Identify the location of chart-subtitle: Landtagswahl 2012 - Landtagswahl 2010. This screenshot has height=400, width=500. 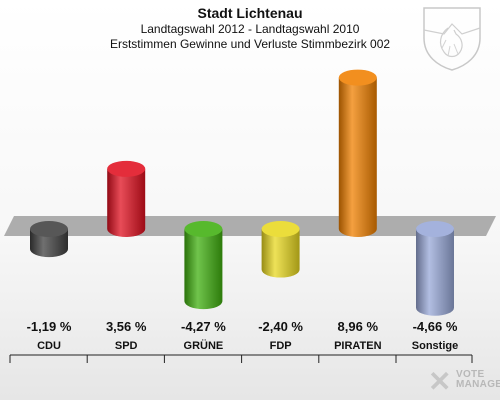
(250, 29).